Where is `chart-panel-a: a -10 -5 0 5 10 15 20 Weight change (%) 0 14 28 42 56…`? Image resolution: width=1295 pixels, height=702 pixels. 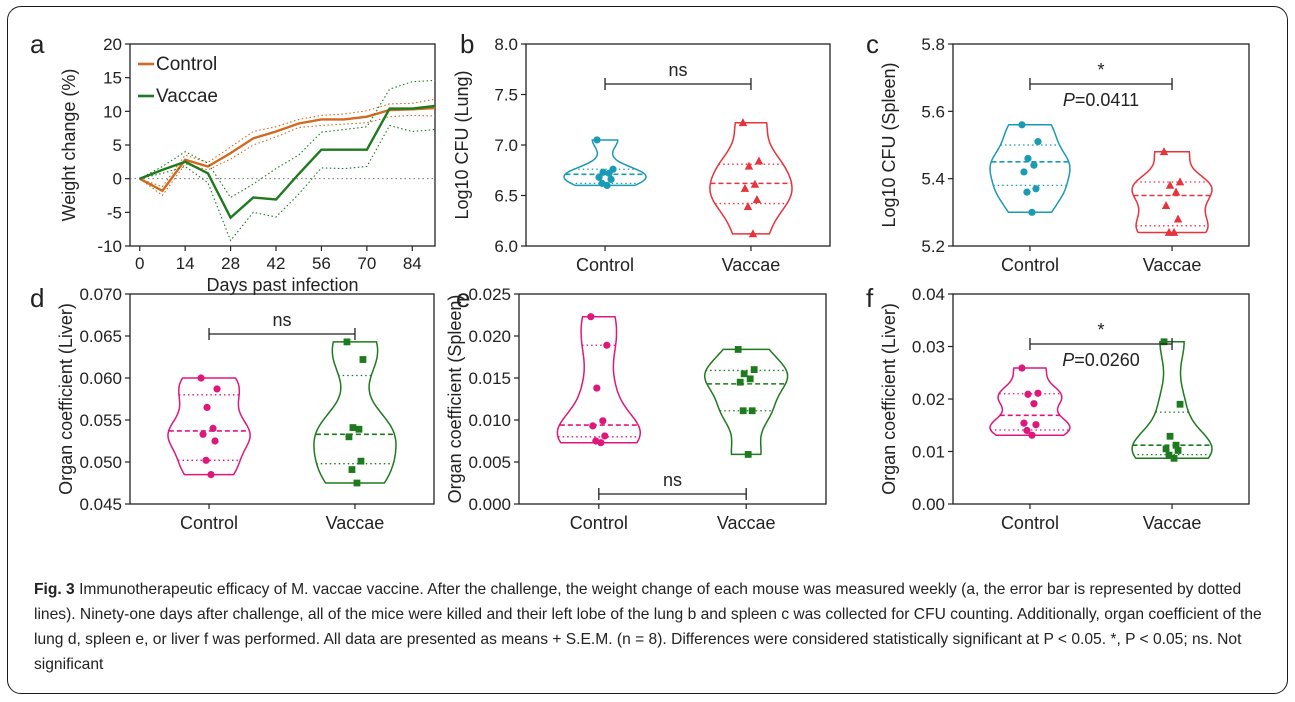
chart-panel-a: a -10 -5 0 5 10 15 20 Weight change (%) 0 14 28 42 56… is located at coordinates (233, 162).